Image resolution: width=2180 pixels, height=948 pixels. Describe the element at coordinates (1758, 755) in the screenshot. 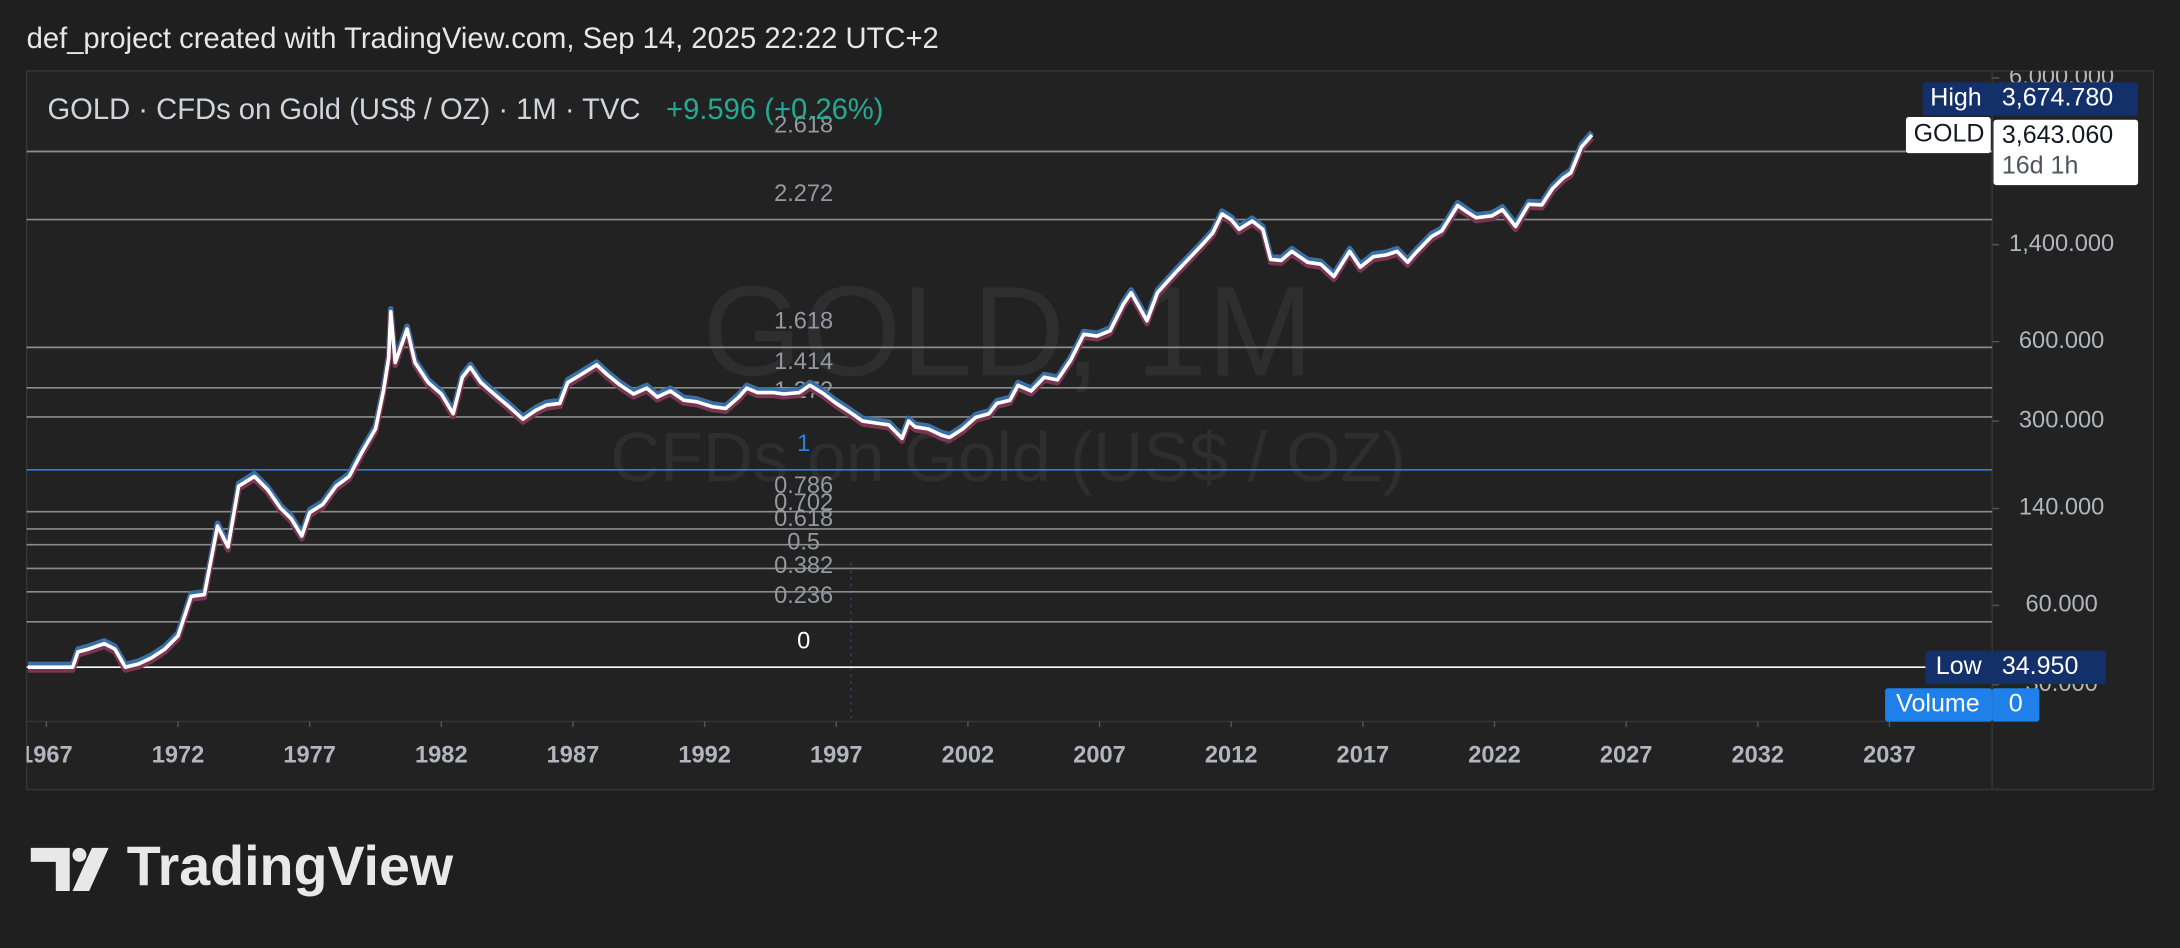

I see `x-tick-label: 2032` at that location.